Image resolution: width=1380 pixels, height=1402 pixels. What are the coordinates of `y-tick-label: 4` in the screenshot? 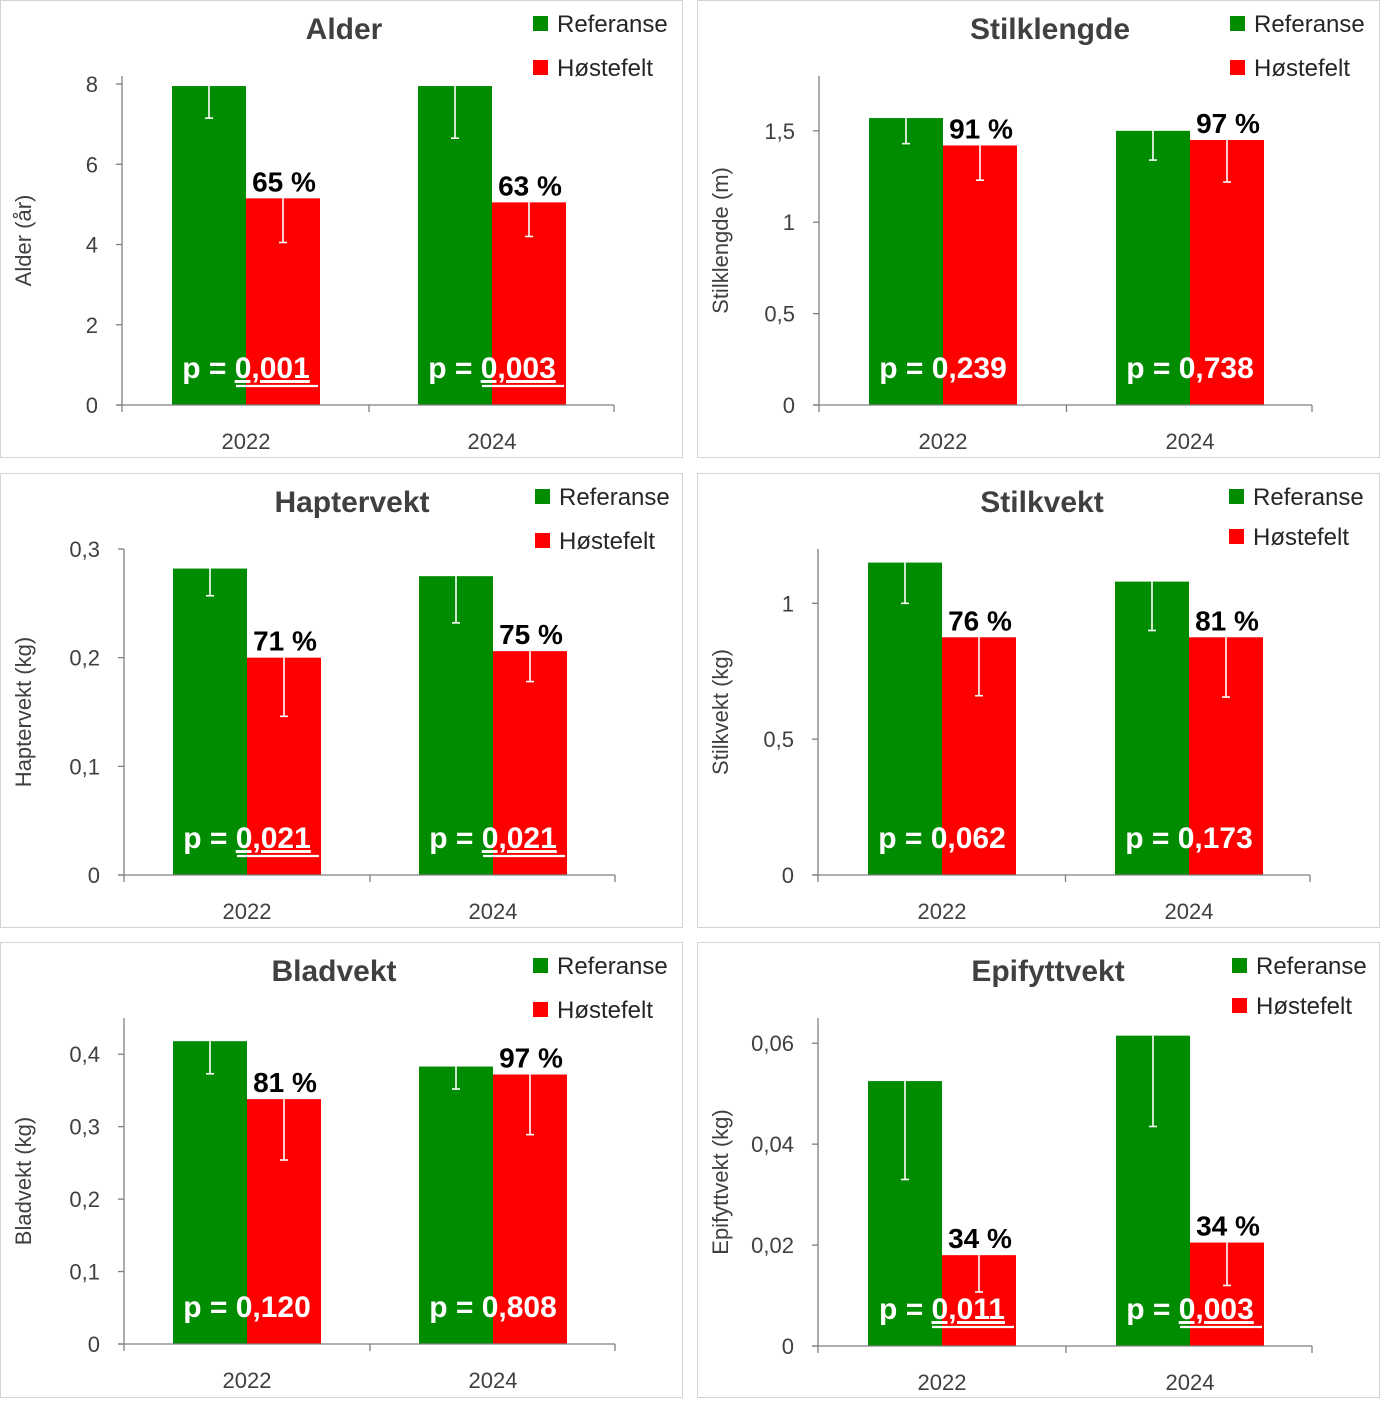 It's located at (92, 245).